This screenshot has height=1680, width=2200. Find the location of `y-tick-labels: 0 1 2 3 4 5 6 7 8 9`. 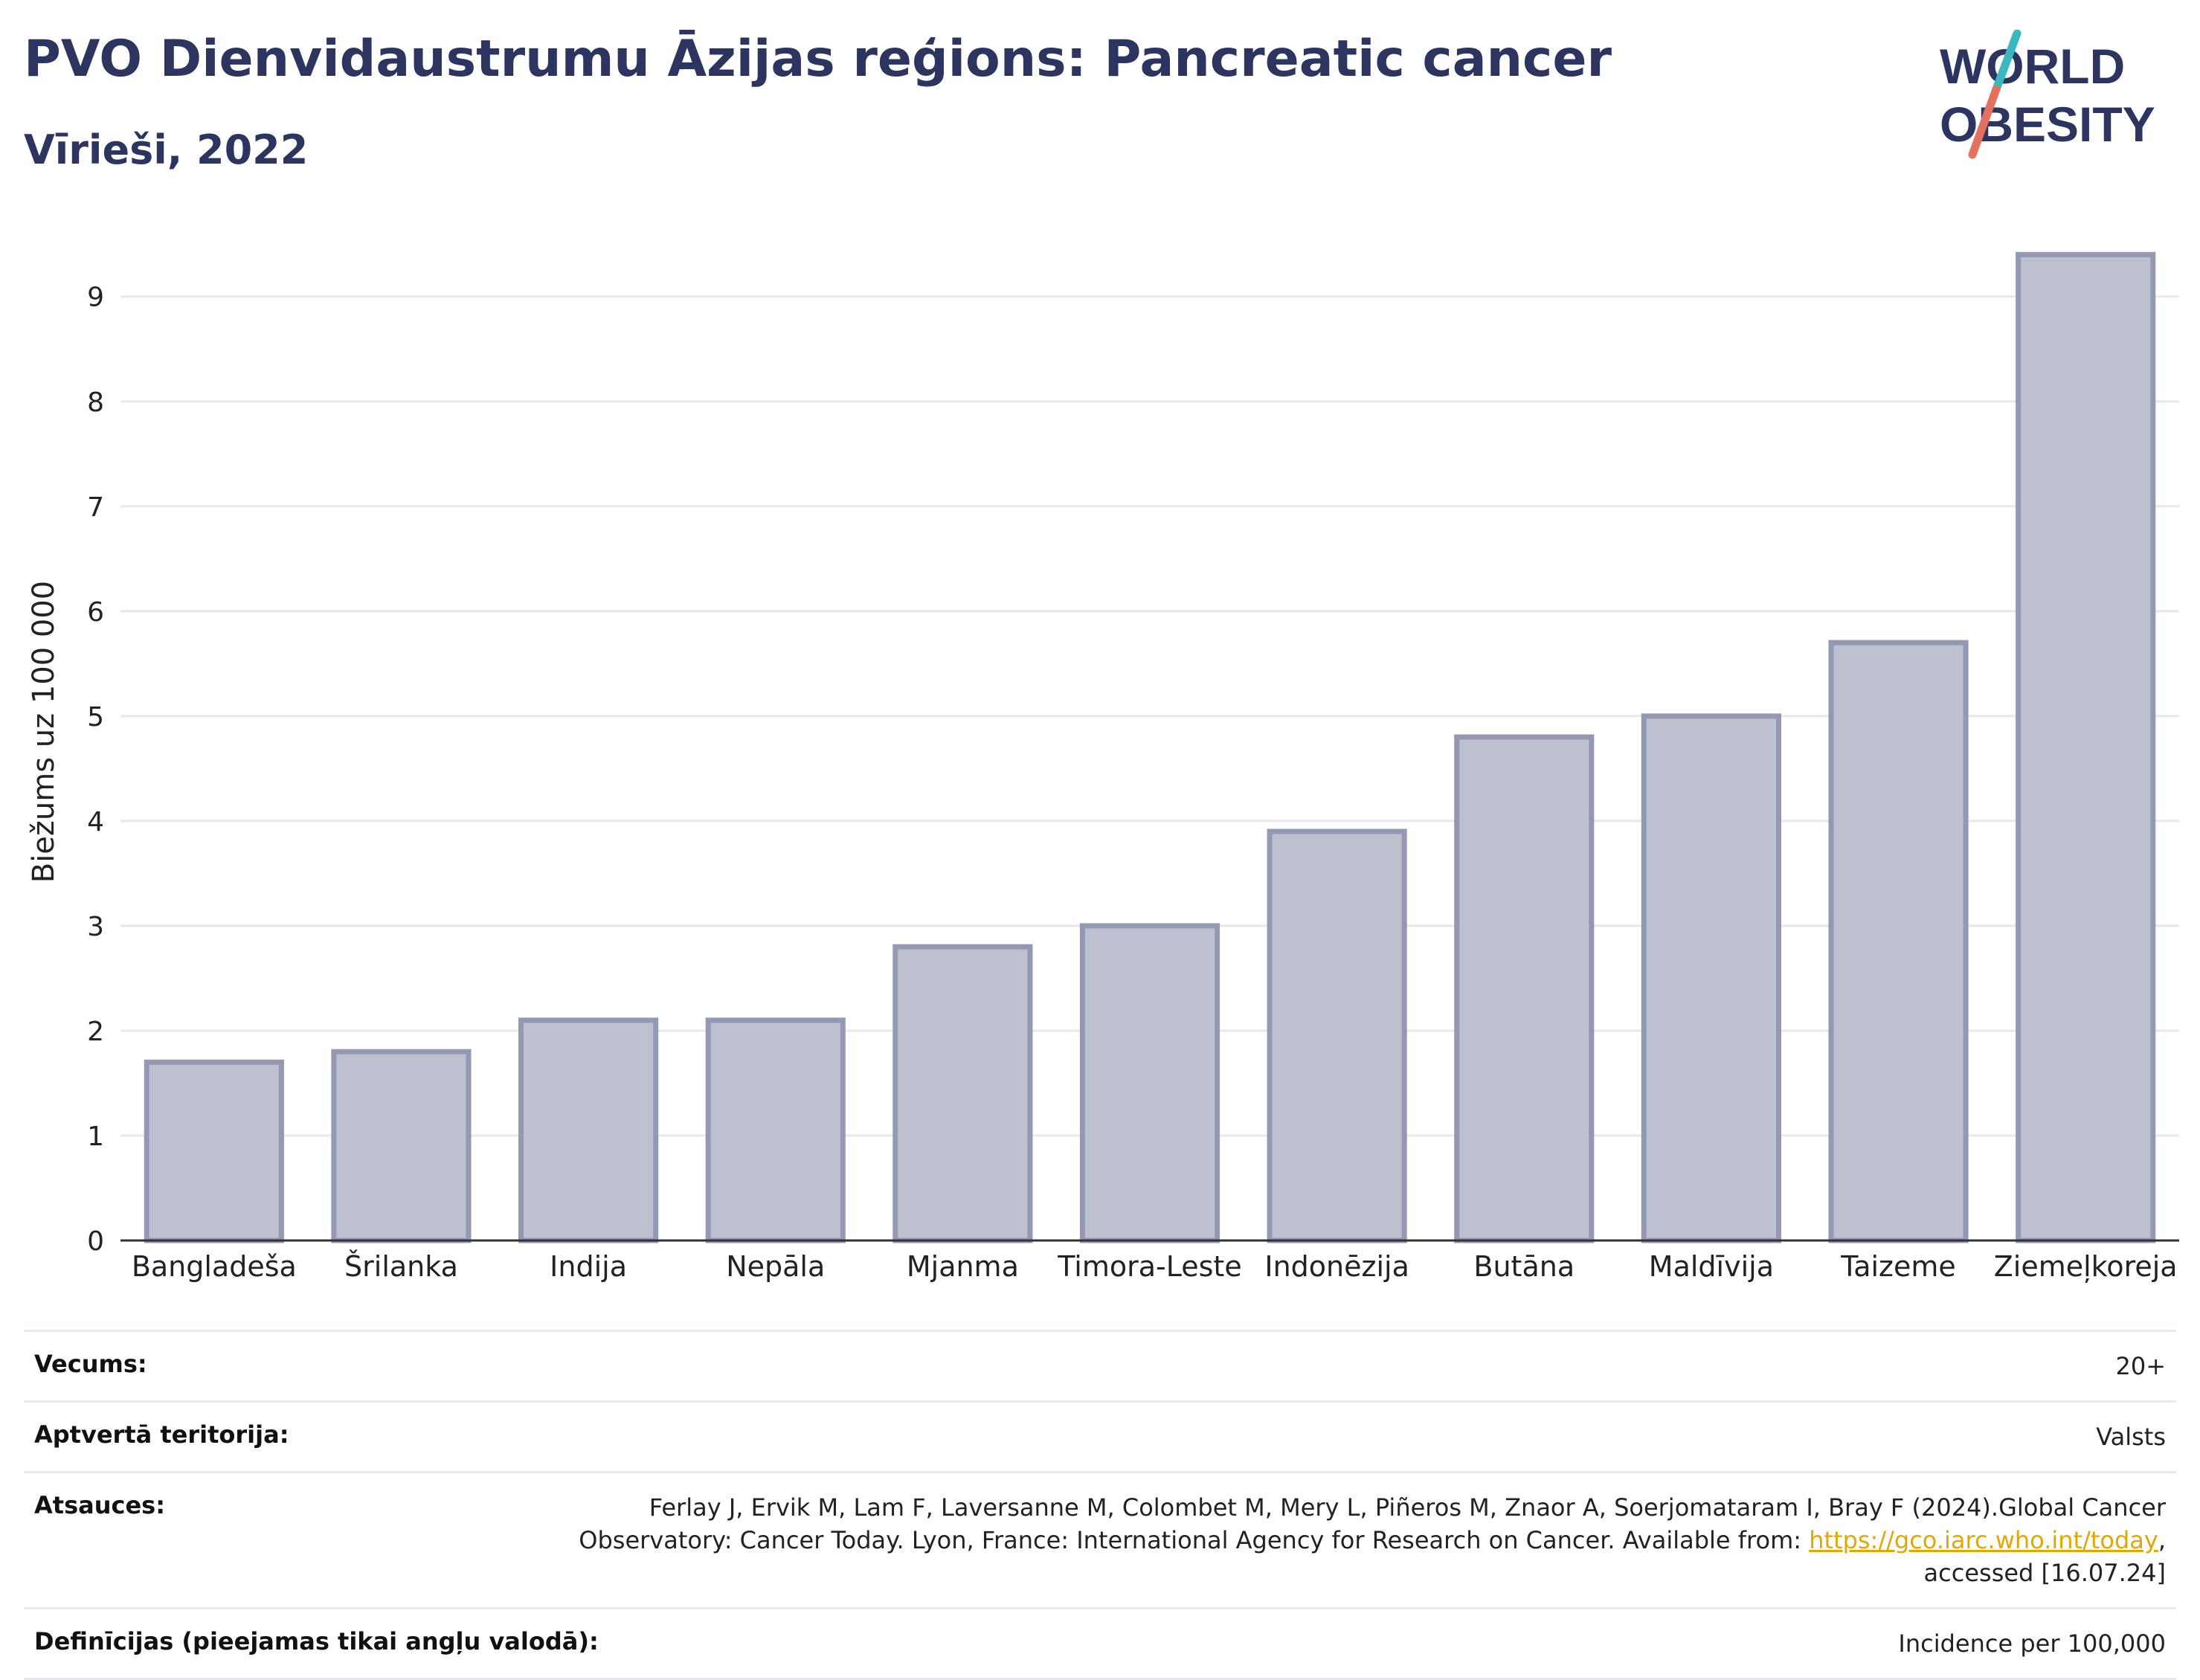

y-tick-labels: 0 1 2 3 4 5 6 7 8 9 is located at coordinates (96, 770).